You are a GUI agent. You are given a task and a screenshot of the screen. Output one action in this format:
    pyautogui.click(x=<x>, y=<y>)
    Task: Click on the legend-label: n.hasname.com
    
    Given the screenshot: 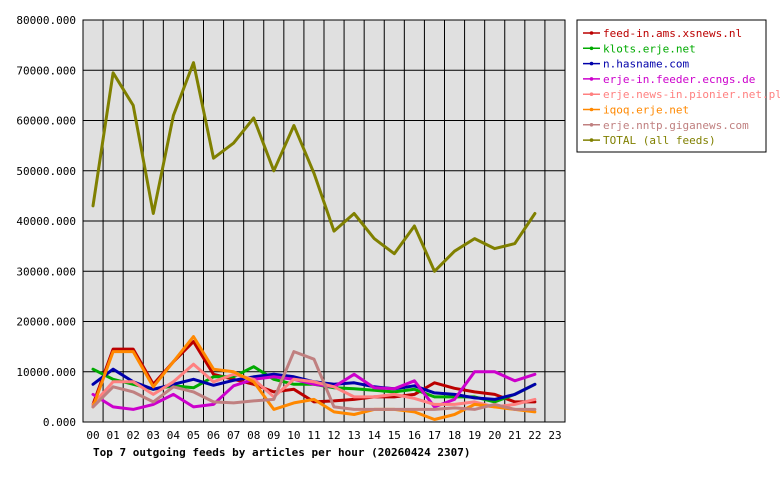 What is the action you would take?
    pyautogui.click(x=646, y=64)
    